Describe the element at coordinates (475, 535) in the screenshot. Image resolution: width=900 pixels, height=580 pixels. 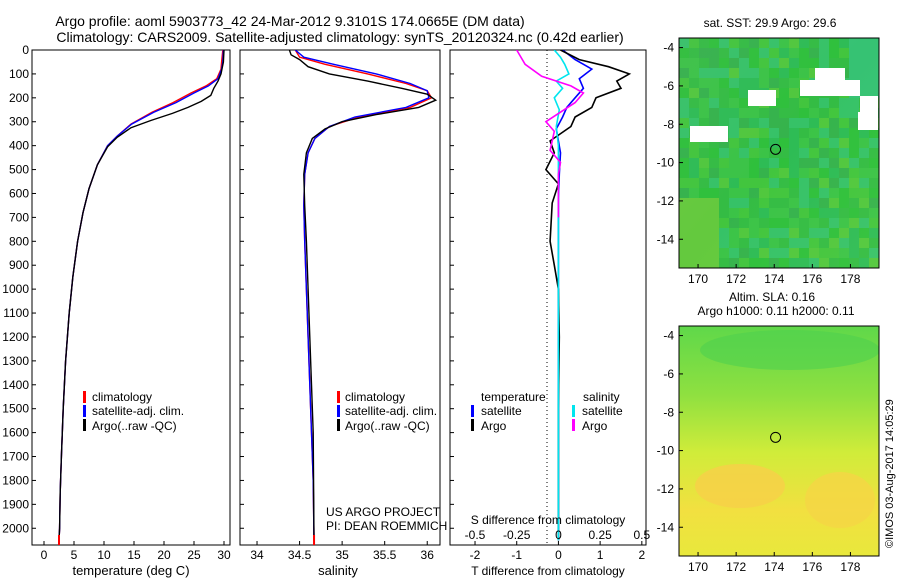
I see `s-tick-label: -0.5` at that location.